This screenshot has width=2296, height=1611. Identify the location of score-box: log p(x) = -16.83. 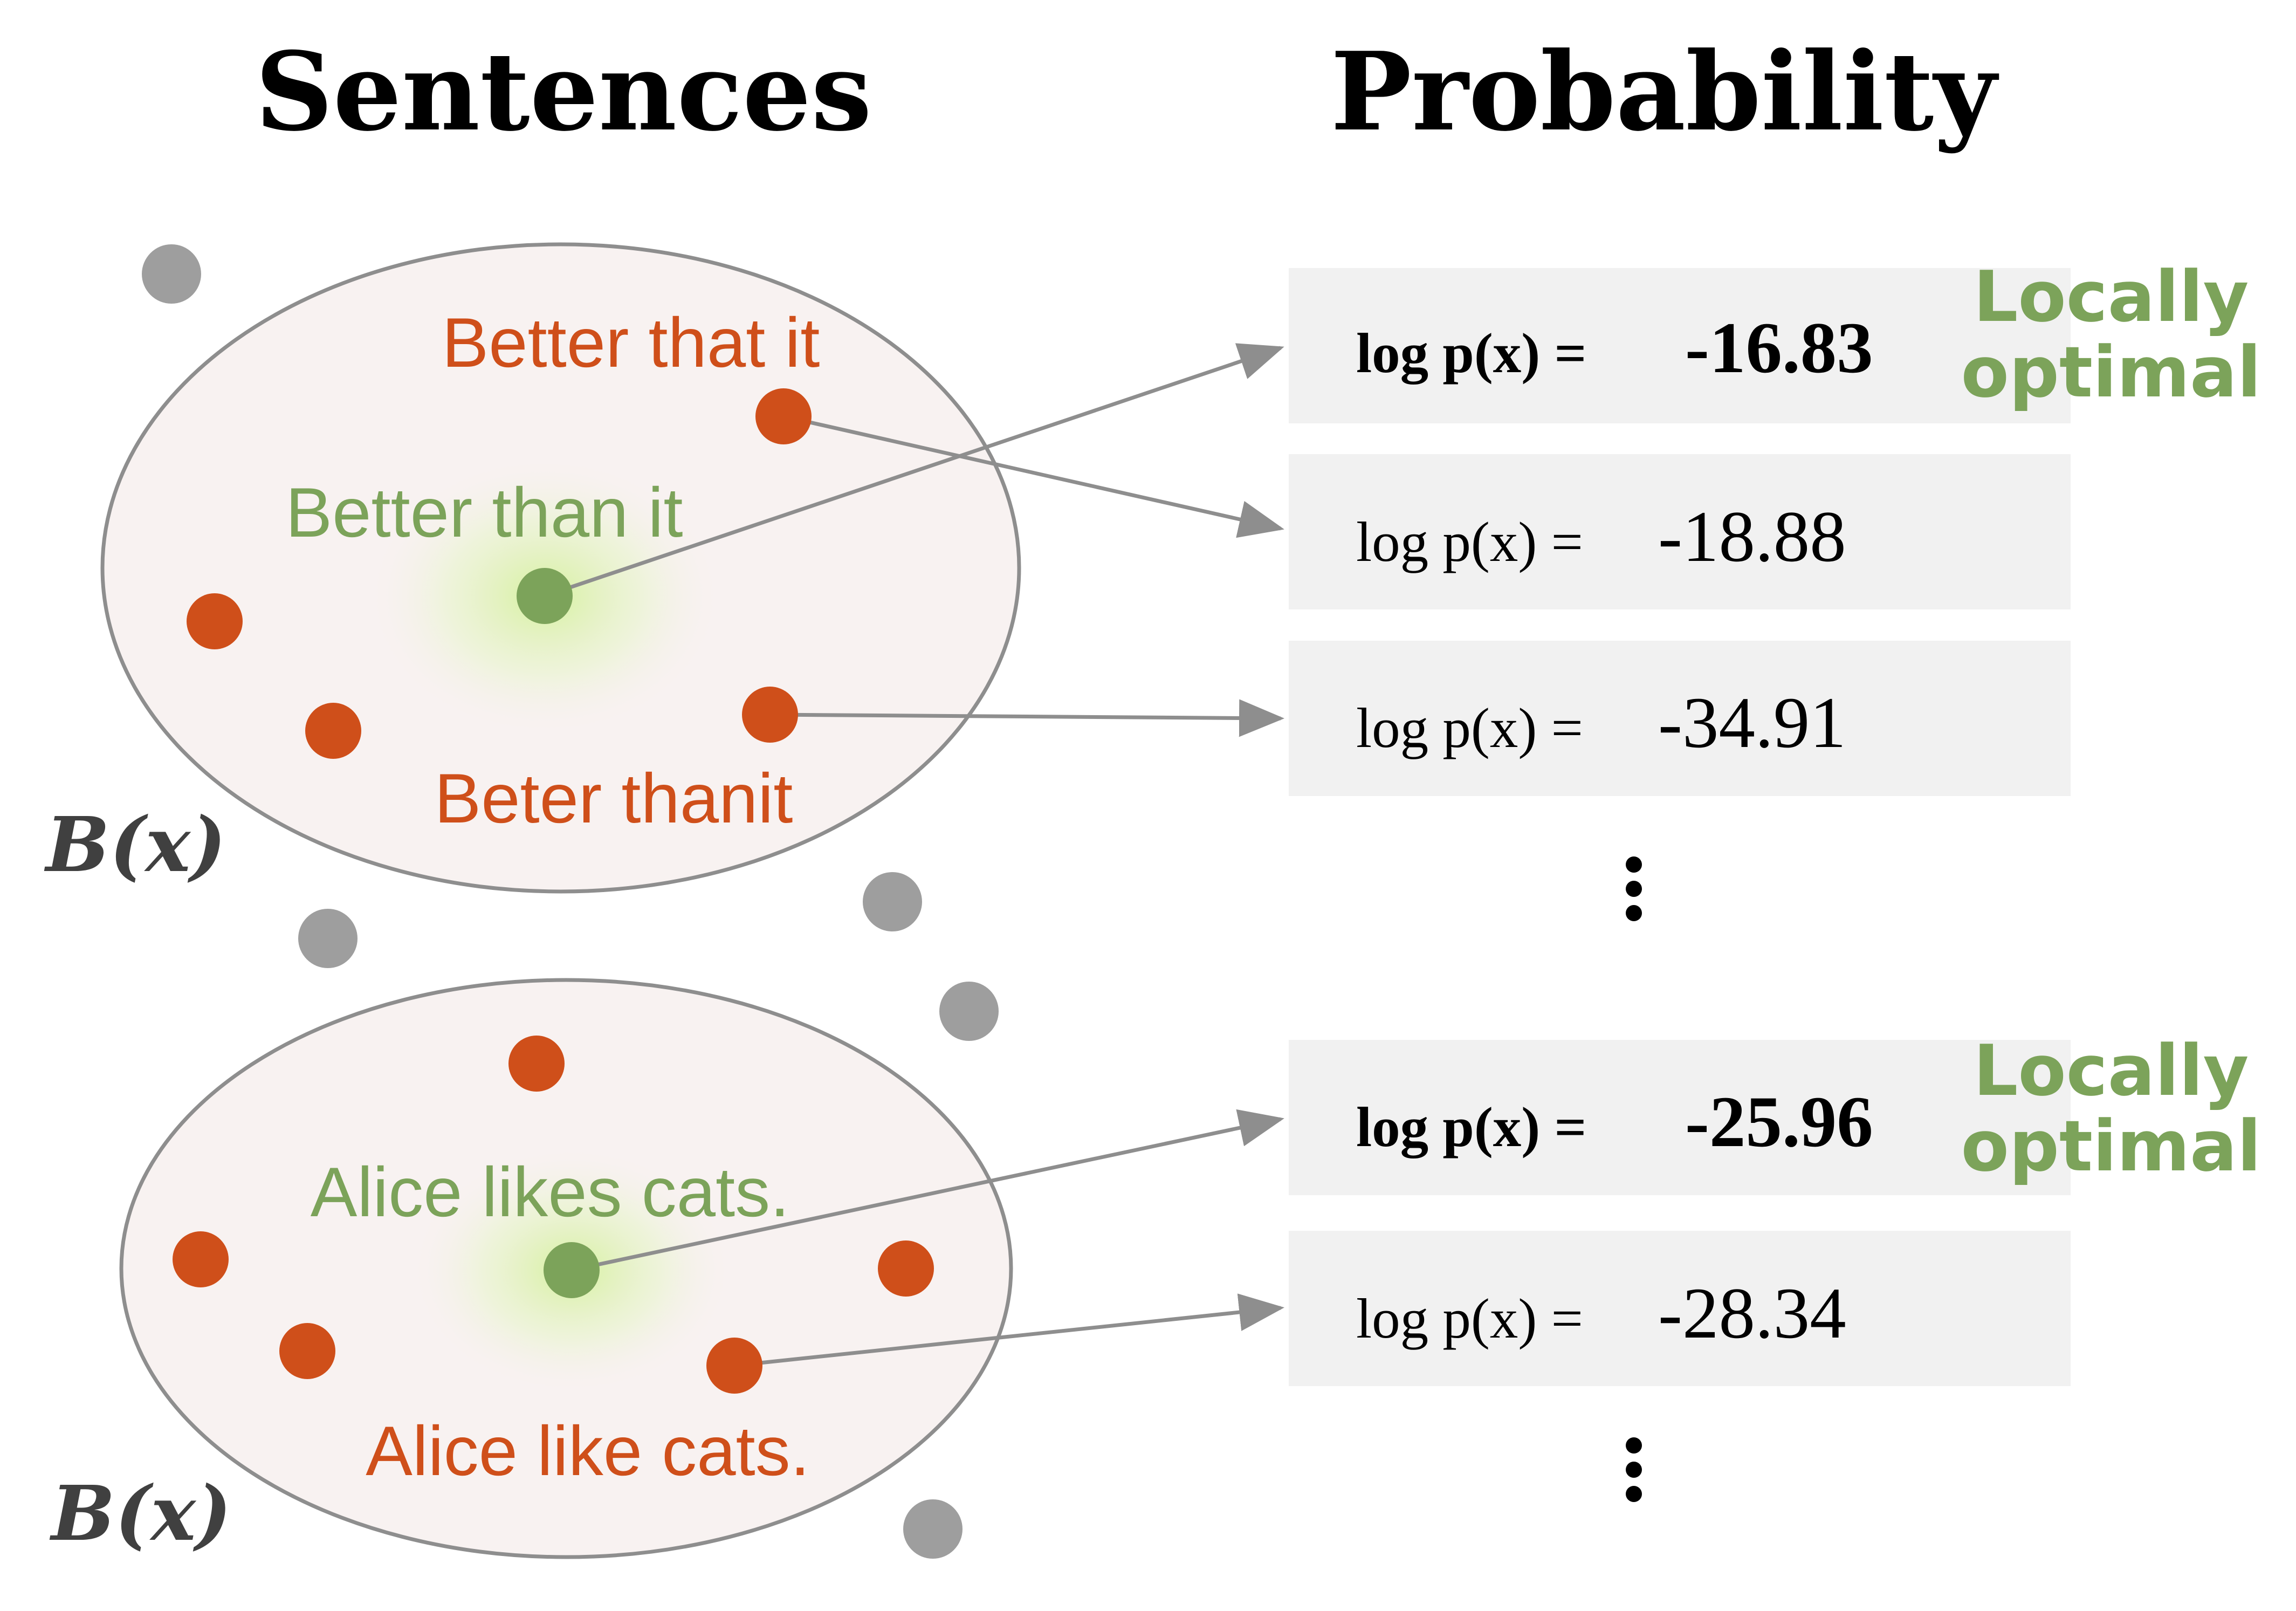
(1680, 345).